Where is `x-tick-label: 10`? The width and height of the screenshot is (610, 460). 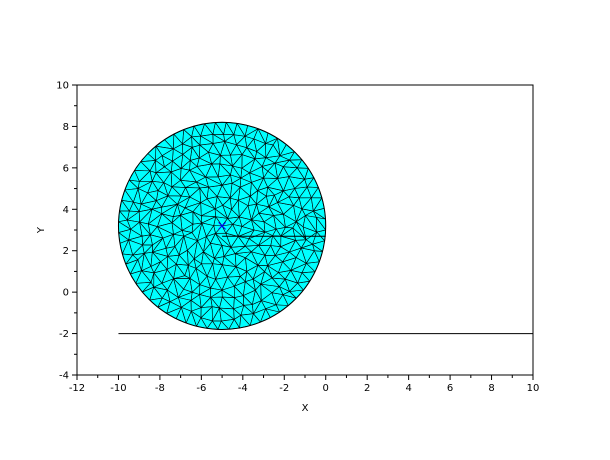
x-tick-label: 10 is located at coordinates (533, 388).